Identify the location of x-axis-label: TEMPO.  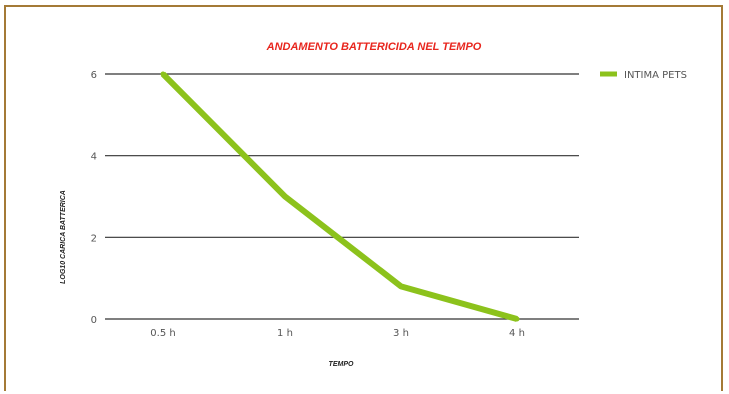
(341, 364).